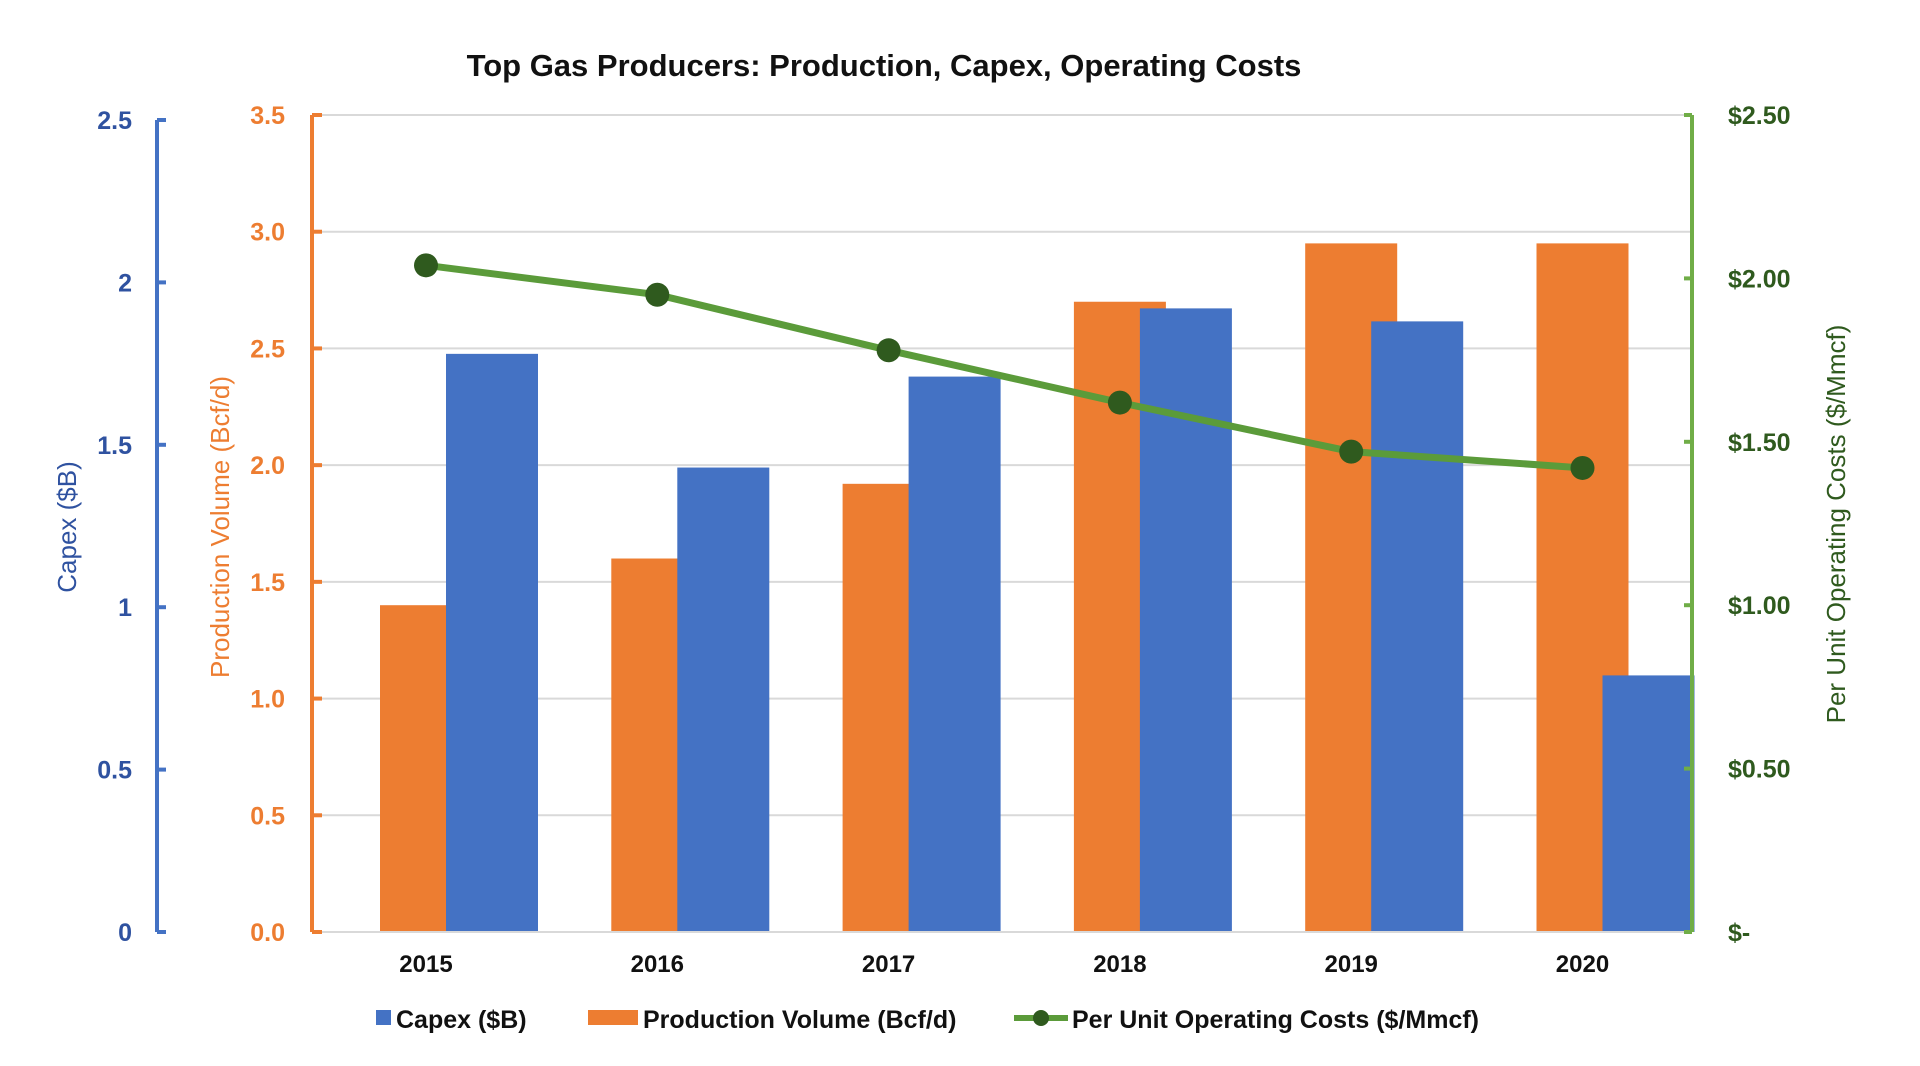  I want to click on x-tick-label: 2020, so click(1582, 964).